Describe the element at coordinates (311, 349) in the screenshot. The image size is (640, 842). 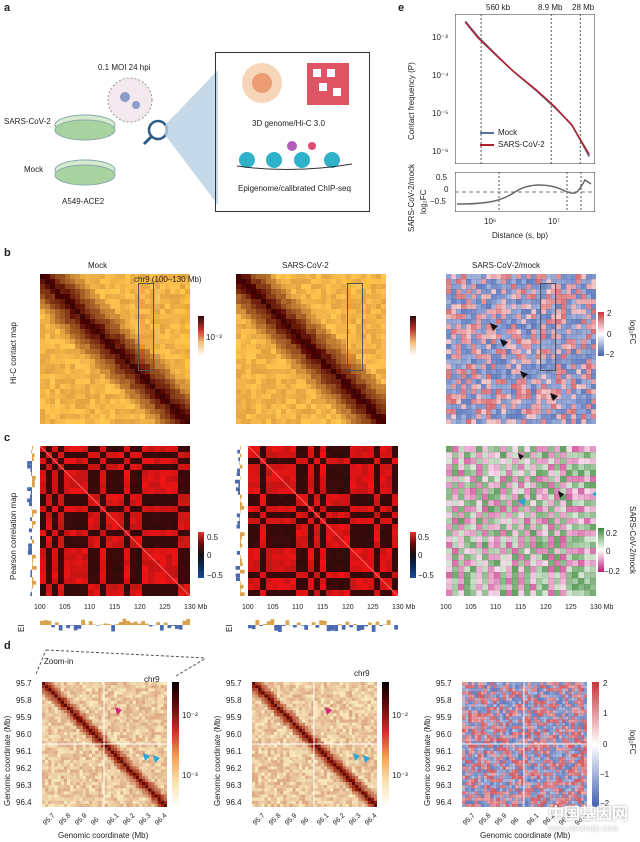
I see `hic-map-sars` at that location.